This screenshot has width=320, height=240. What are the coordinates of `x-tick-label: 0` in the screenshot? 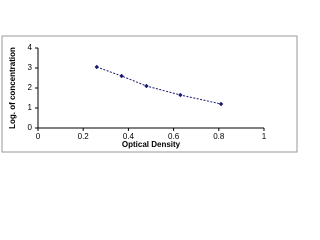 It's located at (38, 136).